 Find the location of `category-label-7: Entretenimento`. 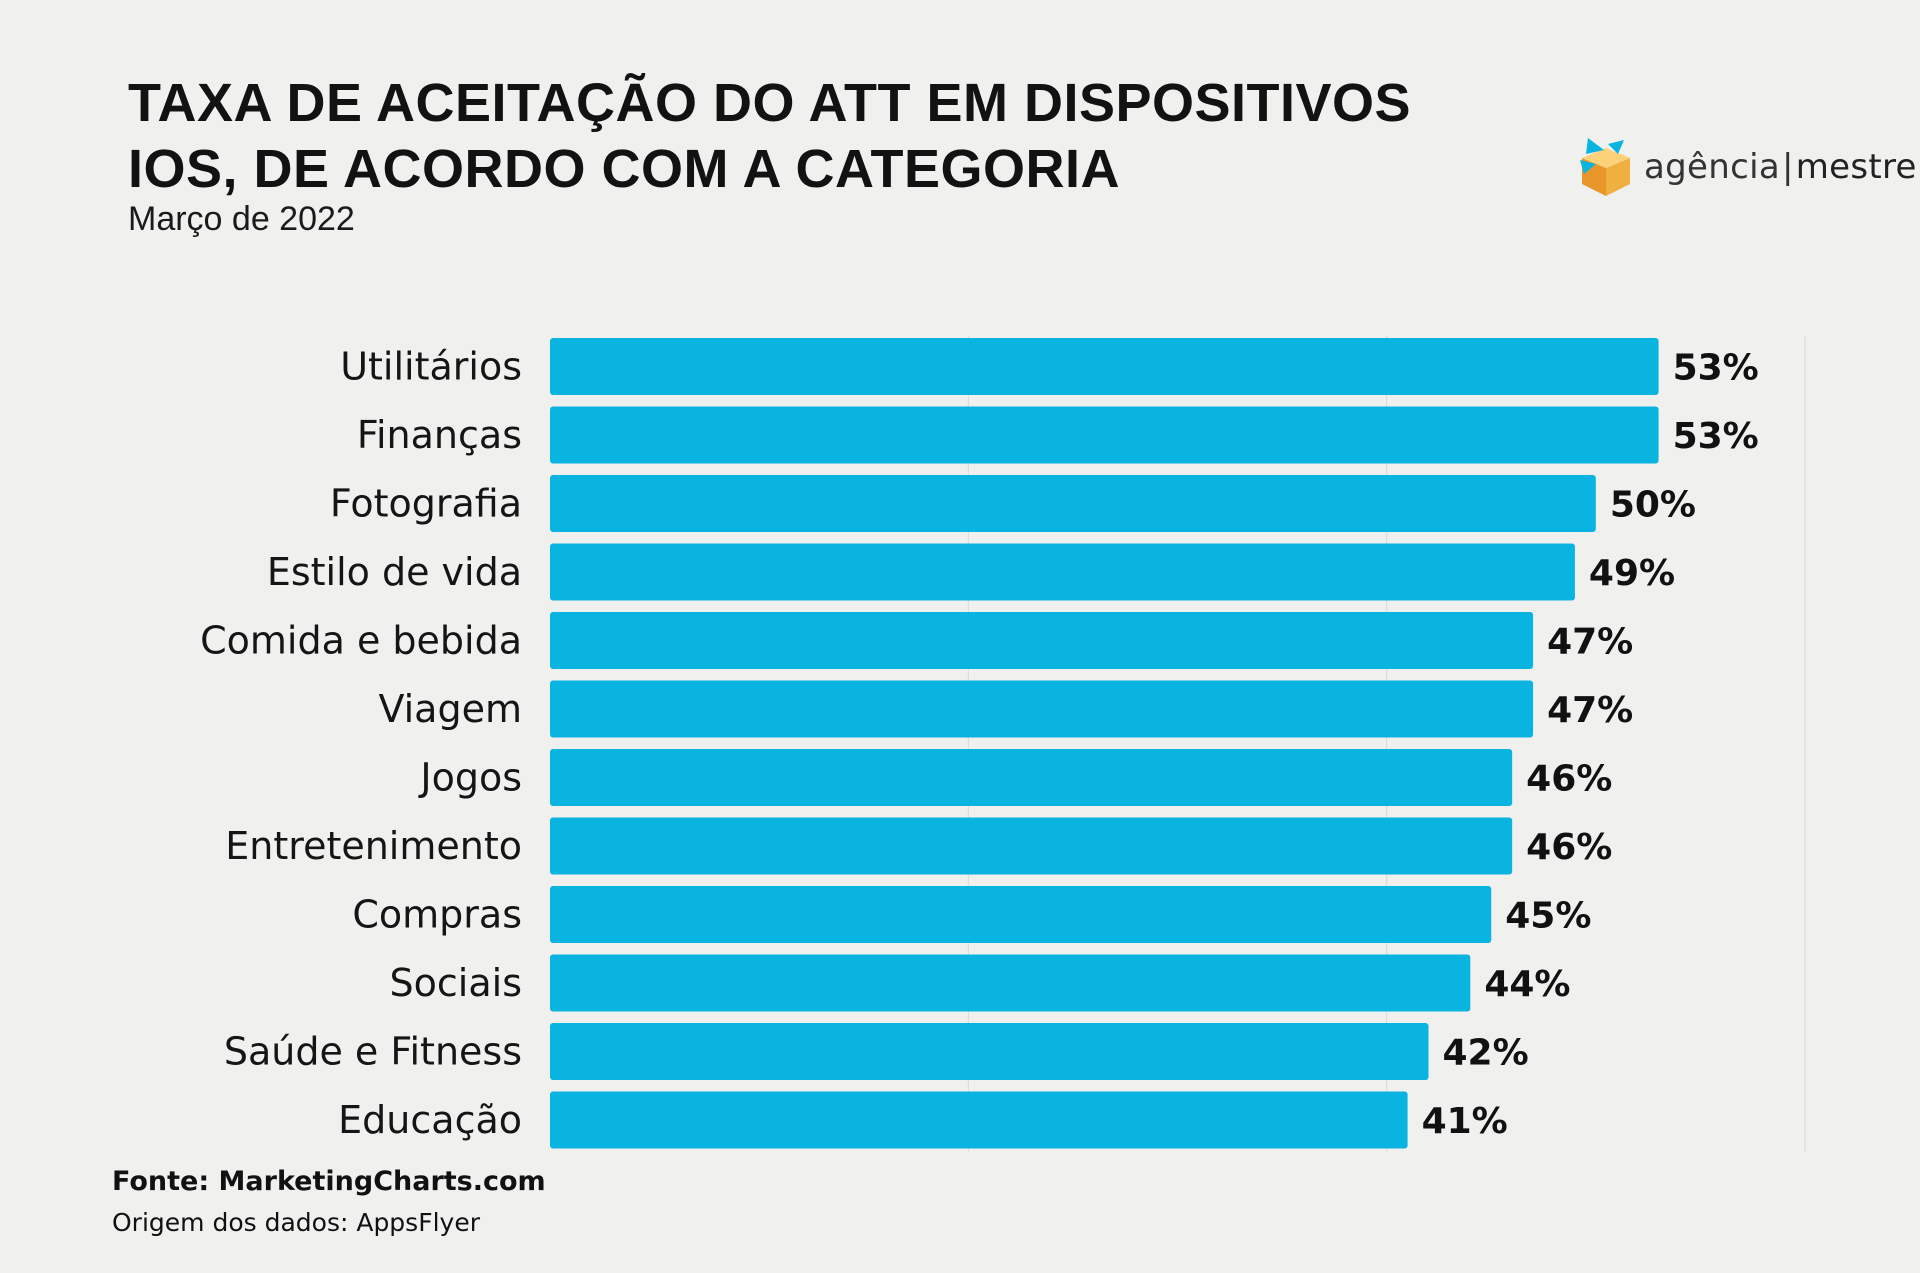

category-label-7: Entretenimento is located at coordinates (373, 846).